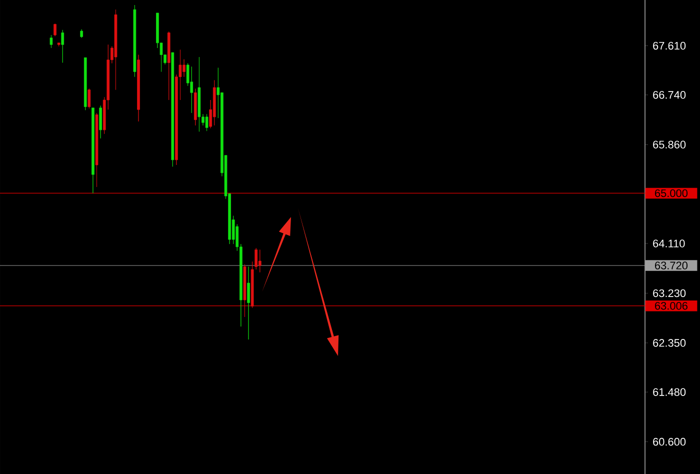 The image size is (700, 474). I want to click on y-tick-label: 61.480, so click(669, 392).